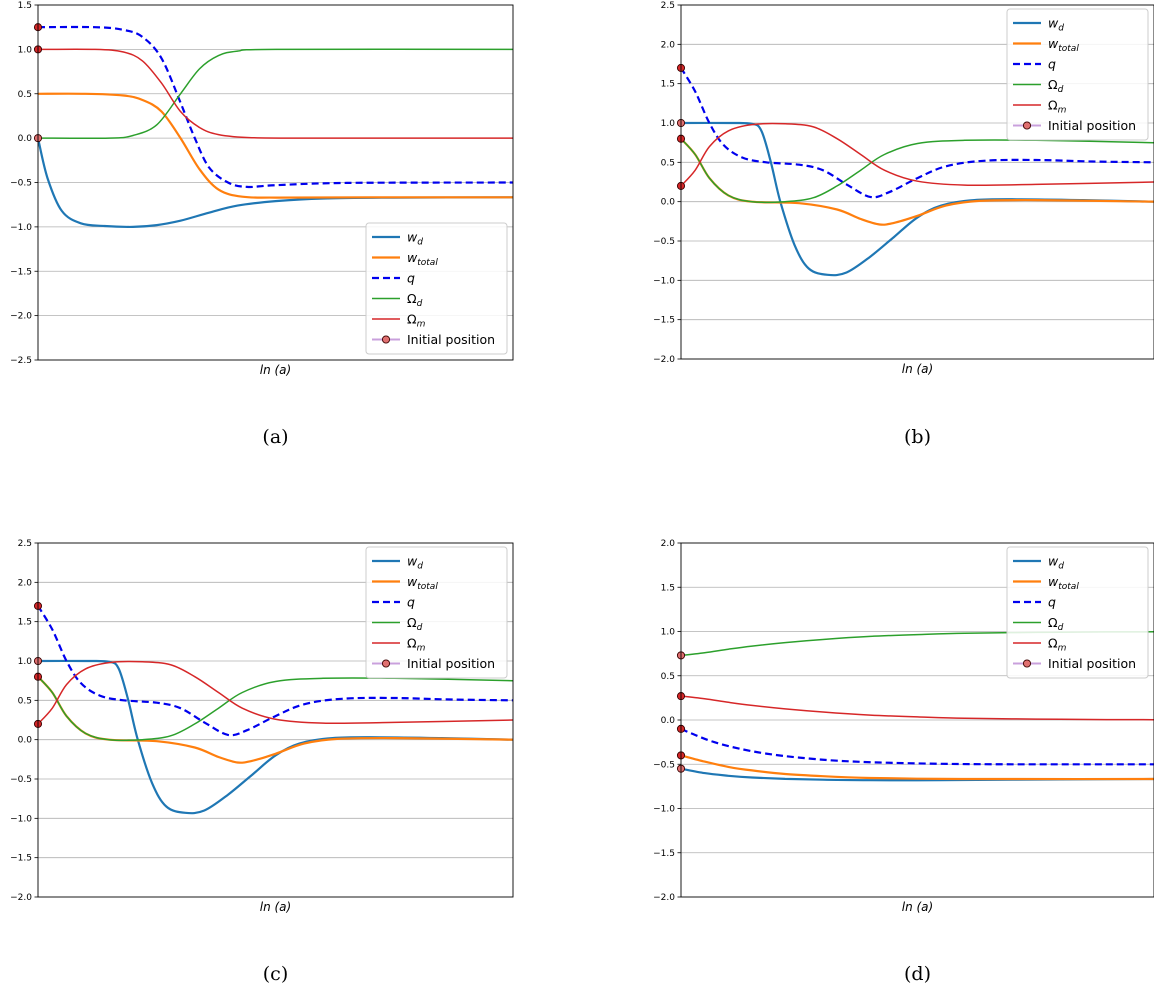 Image resolution: width=1154 pixels, height=994 pixels. What do you see at coordinates (275, 974) in the screenshot?
I see `subfigure-caption: (c)` at bounding box center [275, 974].